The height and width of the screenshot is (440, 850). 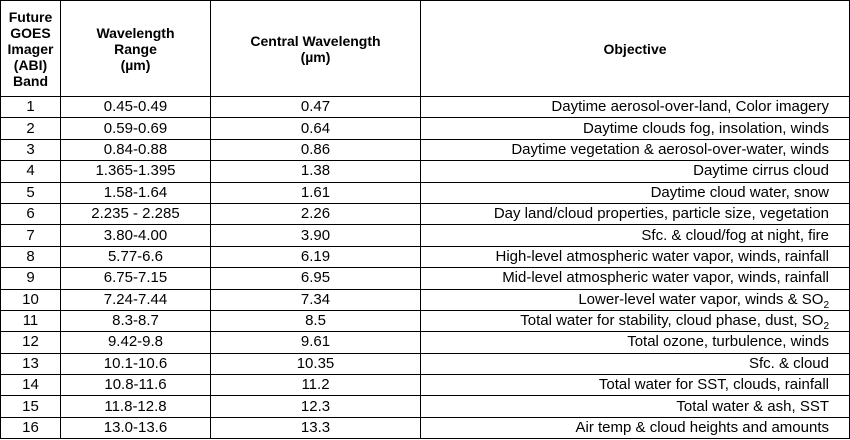 I want to click on band-cell: 2, so click(x=30, y=128).